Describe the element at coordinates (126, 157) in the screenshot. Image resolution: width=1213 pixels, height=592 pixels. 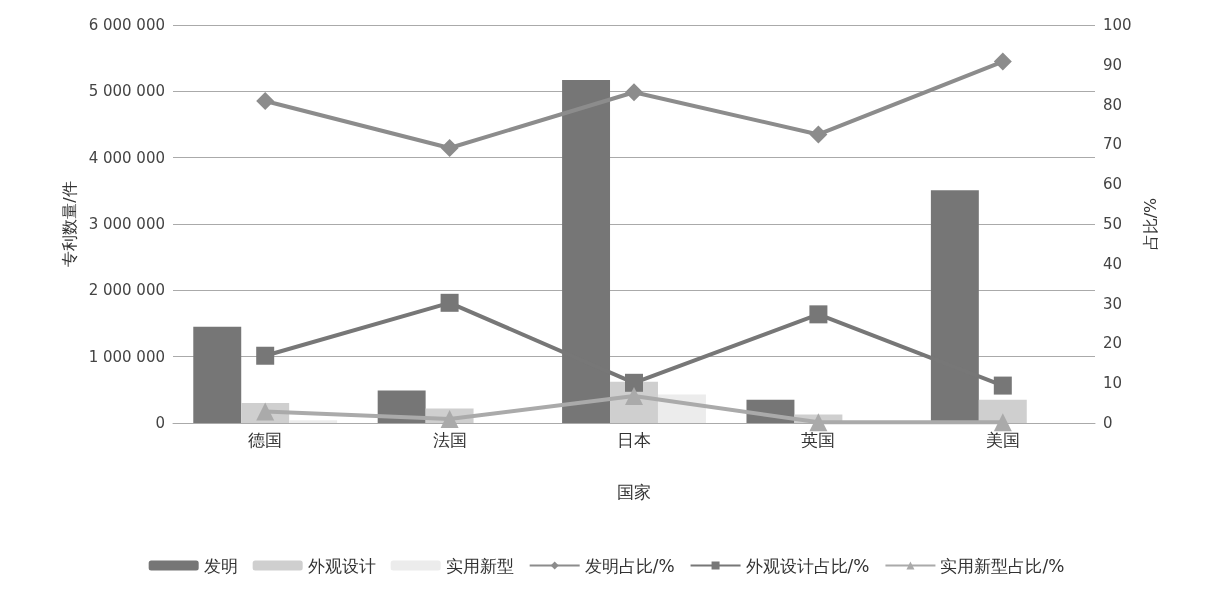
I see `y-tick-label: 4 000 000` at that location.